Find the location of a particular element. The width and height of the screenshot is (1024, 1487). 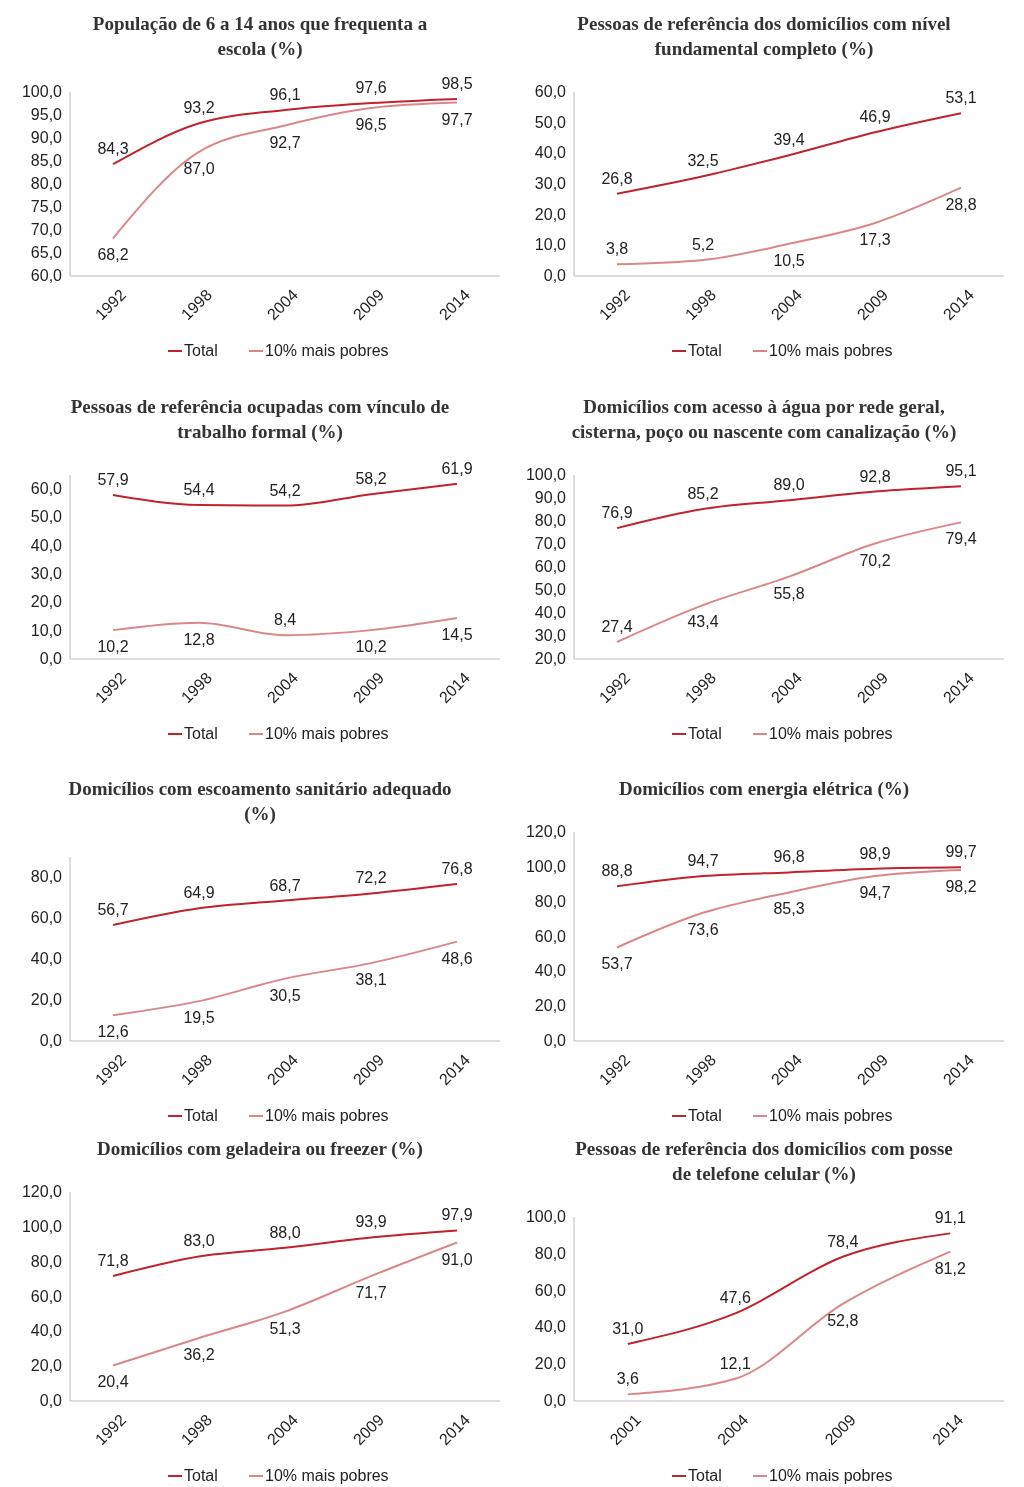

data-label: 38,1 is located at coordinates (371, 980).